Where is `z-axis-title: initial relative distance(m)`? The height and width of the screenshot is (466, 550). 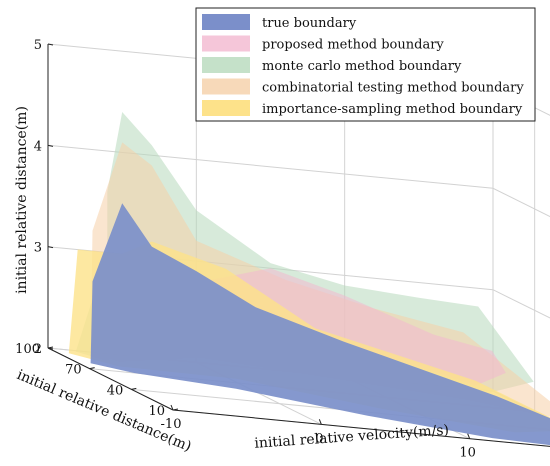
z-axis-title: initial relative distance(m) is located at coordinates (22, 200).